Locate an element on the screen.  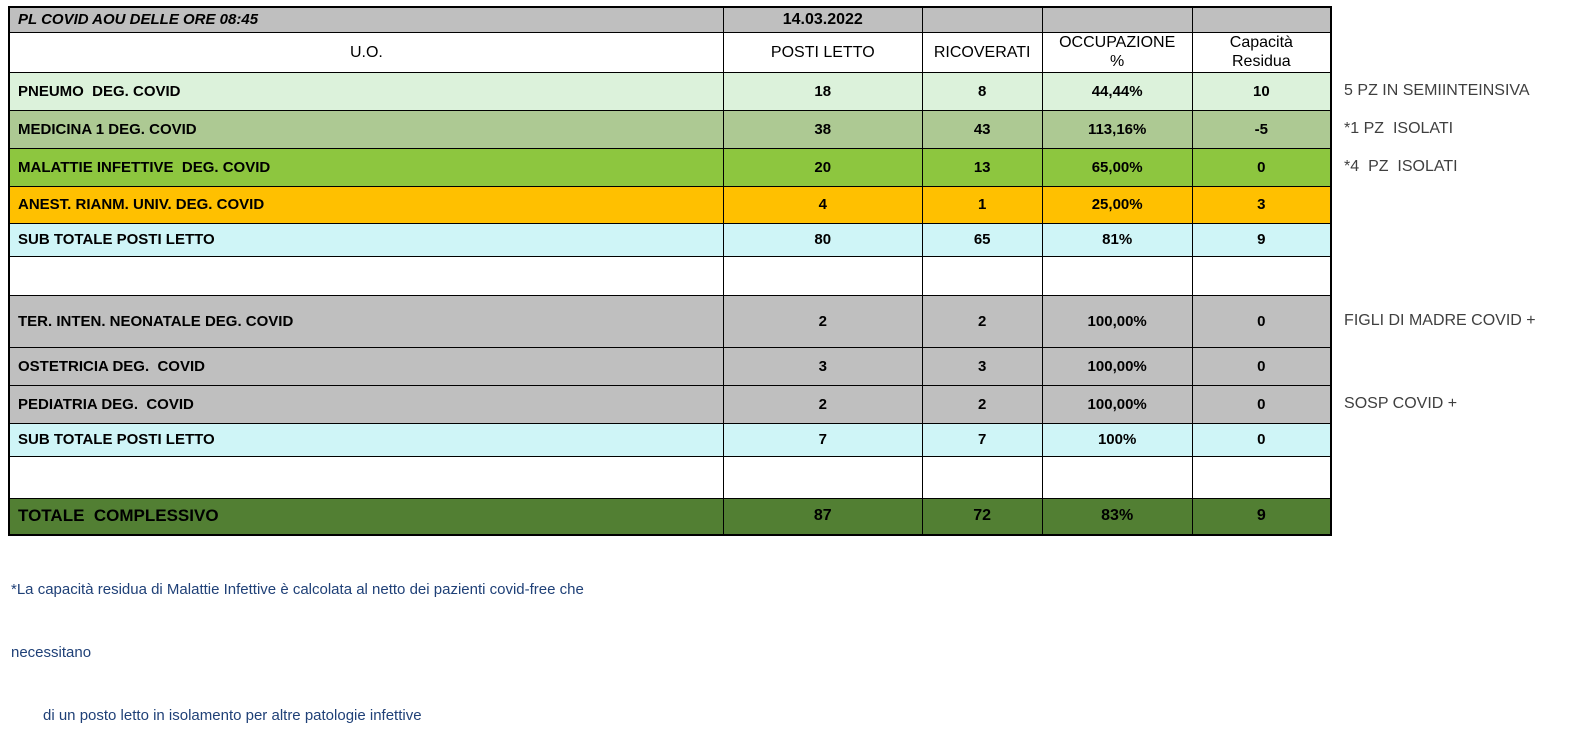
ricoverati-cell: 43 is located at coordinates (982, 129).